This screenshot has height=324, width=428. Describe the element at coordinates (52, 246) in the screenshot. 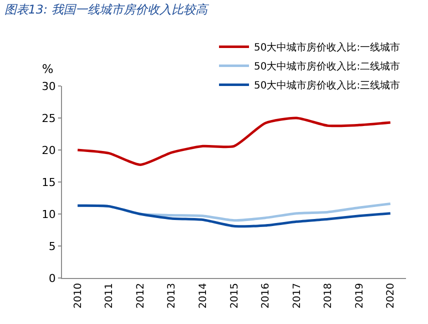

I see `y-tick-label: 5` at that location.